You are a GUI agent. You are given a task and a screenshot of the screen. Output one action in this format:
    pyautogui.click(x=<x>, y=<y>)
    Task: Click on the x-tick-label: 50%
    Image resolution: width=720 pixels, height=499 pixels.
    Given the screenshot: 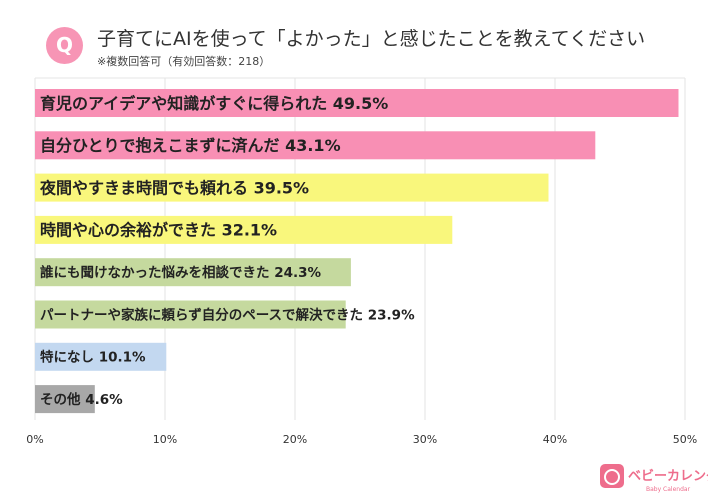 What is the action you would take?
    pyautogui.click(x=685, y=439)
    